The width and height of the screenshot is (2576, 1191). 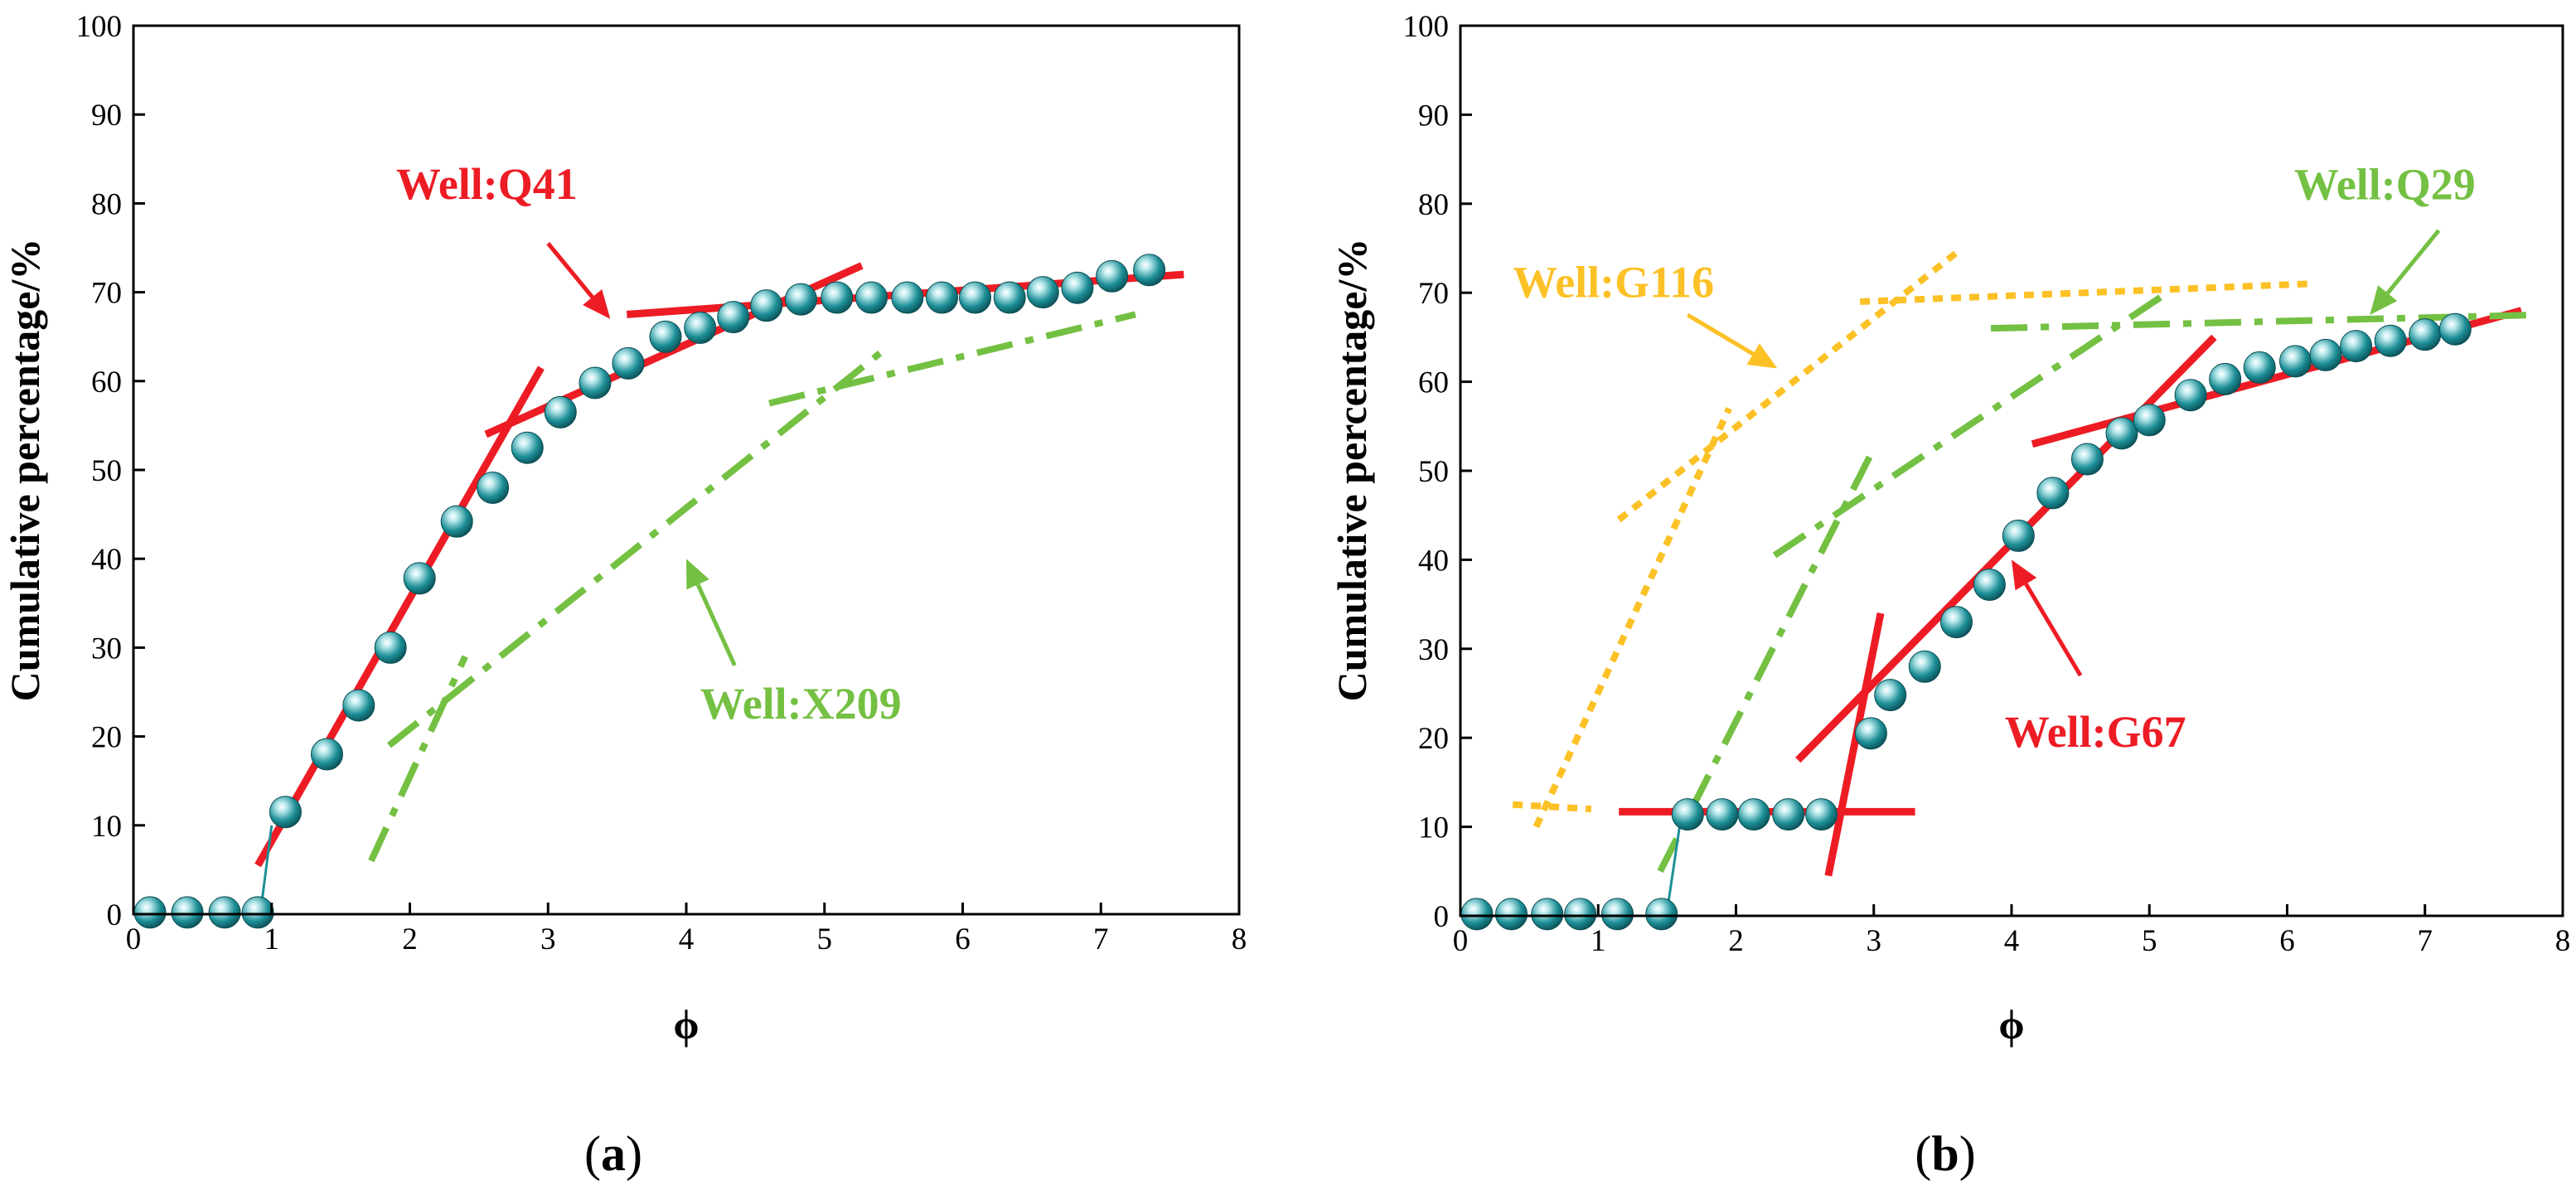 What do you see at coordinates (106, 649) in the screenshot?
I see `panel-a-y-tick-label: 30` at bounding box center [106, 649].